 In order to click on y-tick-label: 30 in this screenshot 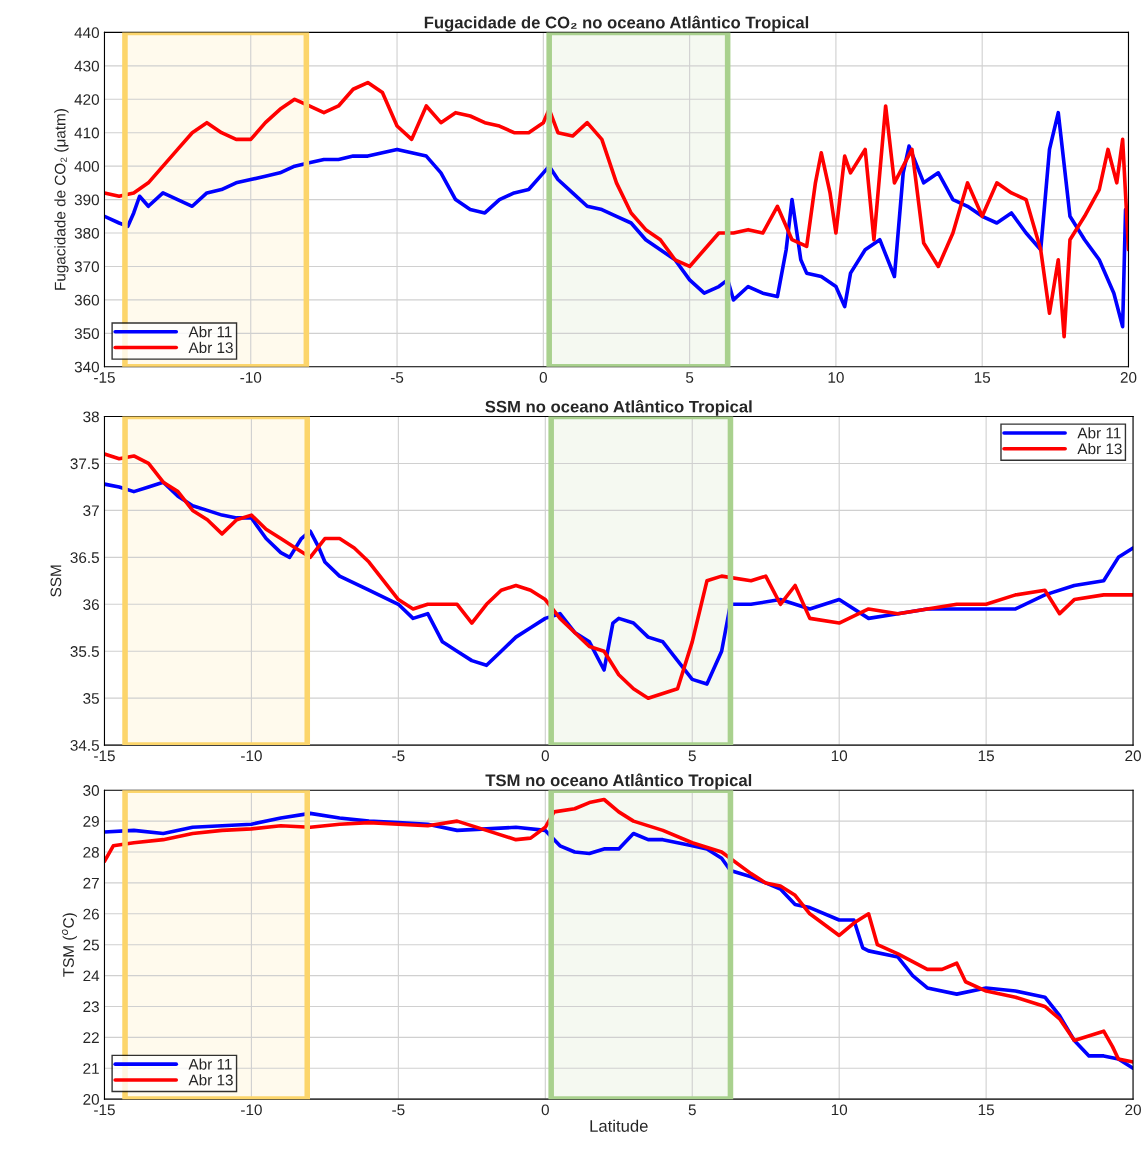, I will do `click(91, 790)`.